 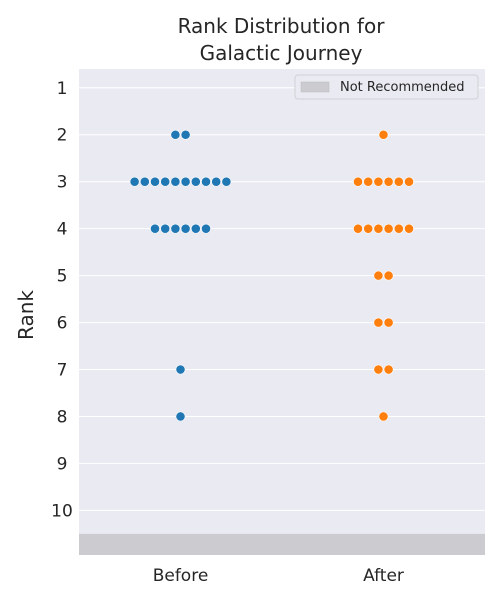 I want to click on legend-swatch, so click(x=315, y=87).